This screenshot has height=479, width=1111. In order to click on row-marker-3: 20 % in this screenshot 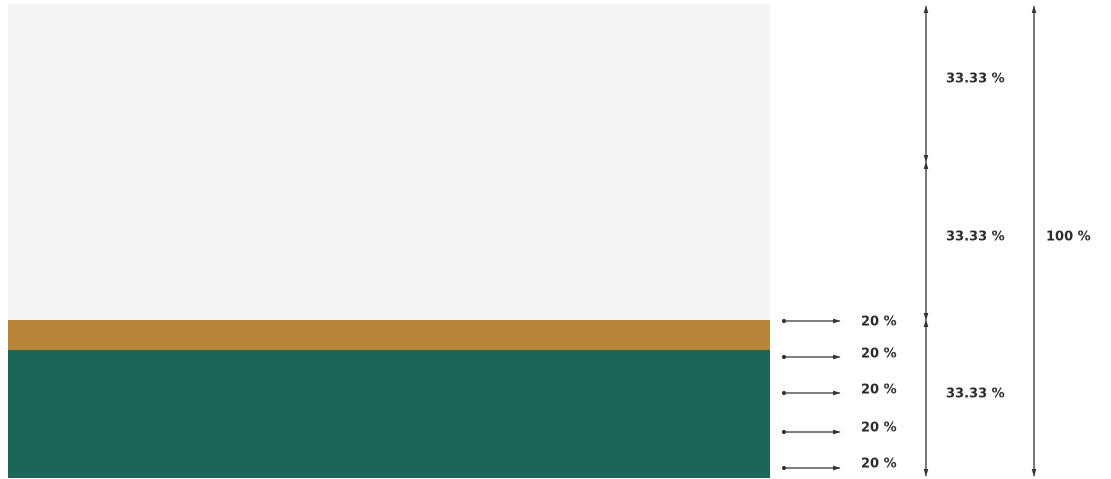, I will do `click(839, 428)`.